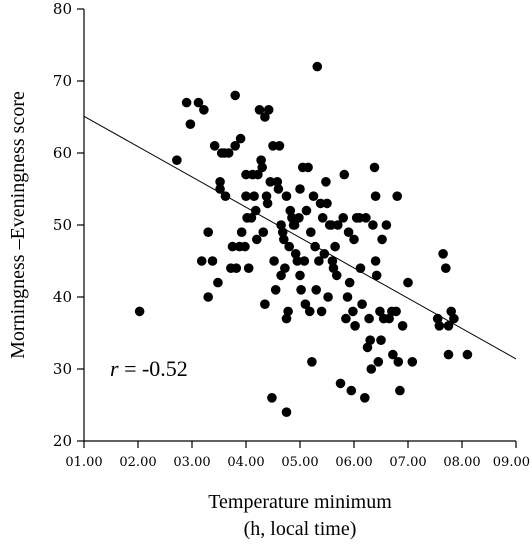 The height and width of the screenshot is (550, 532). Describe the element at coordinates (461, 462) in the screenshot. I see `x-tick-label: 08.00` at that location.